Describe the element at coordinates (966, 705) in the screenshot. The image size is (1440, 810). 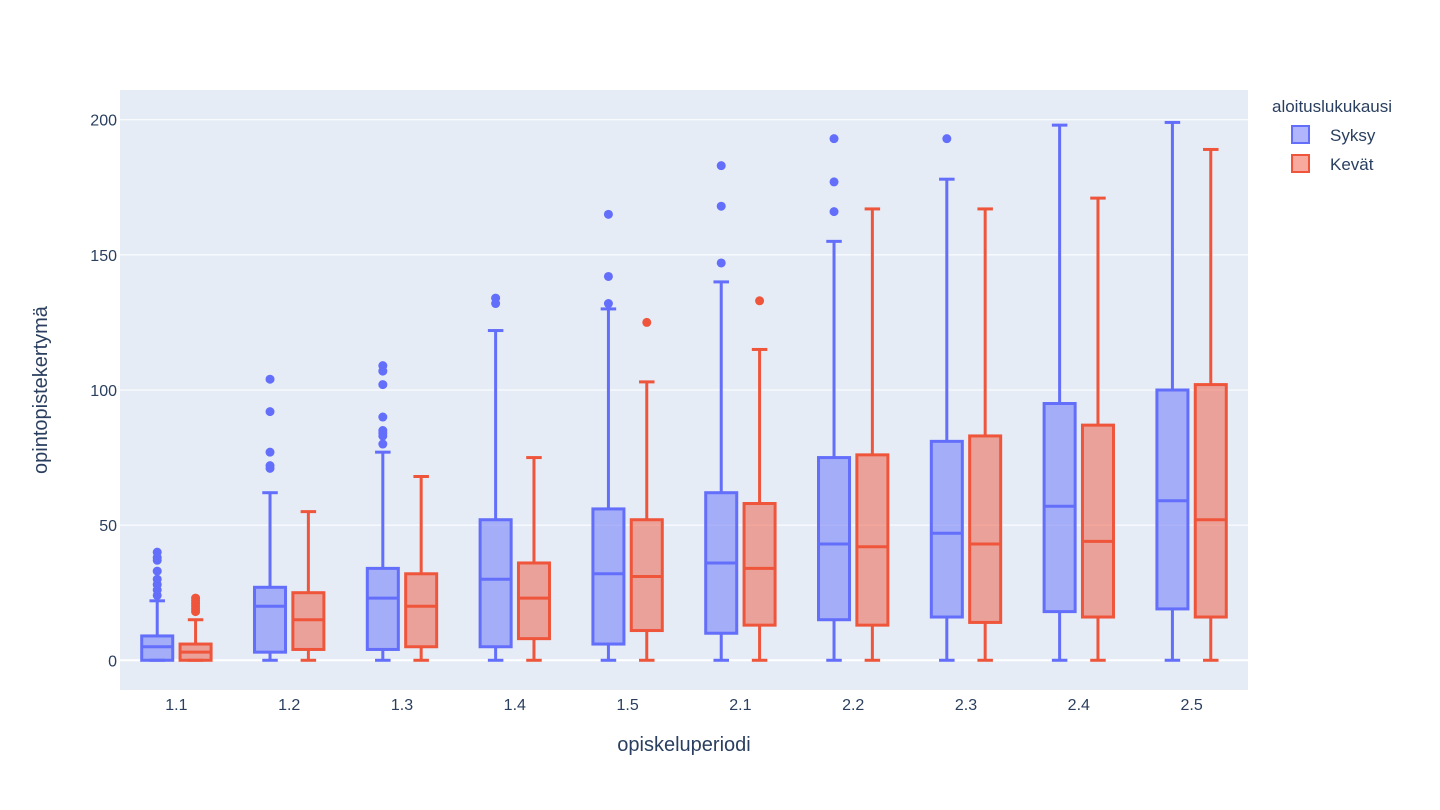
I see `x-tick-label: 2.3` at that location.